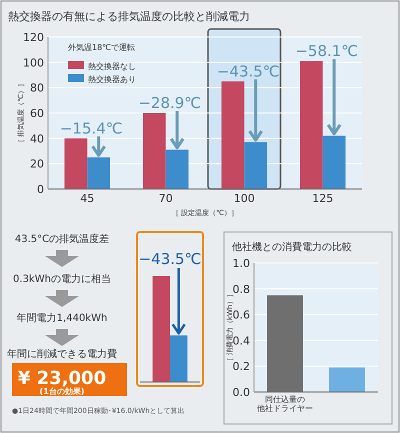 The height and width of the screenshot is (433, 400). I want to click on chart-title: 熱交換器の有無による排気温度の比較と削減電力, so click(129, 16).